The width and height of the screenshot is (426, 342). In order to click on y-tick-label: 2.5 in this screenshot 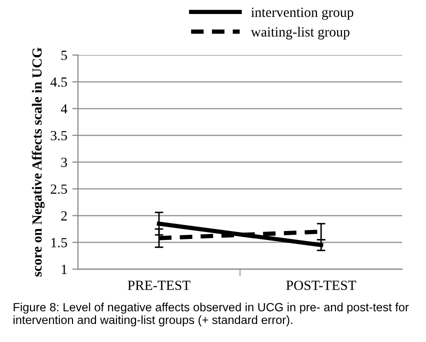, I will do `click(58, 189)`.